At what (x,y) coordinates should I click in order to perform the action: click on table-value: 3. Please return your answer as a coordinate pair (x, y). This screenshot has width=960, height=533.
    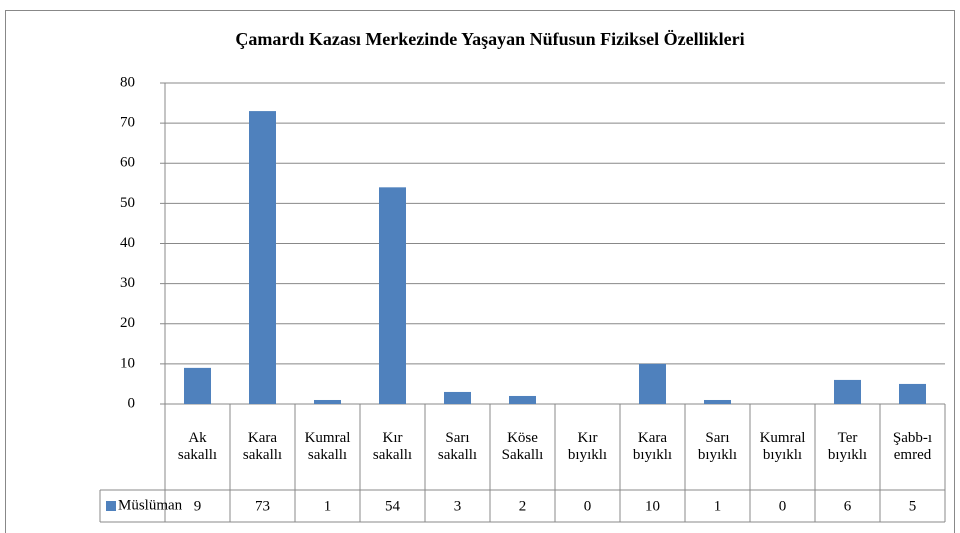
    Looking at the image, I should click on (458, 506).